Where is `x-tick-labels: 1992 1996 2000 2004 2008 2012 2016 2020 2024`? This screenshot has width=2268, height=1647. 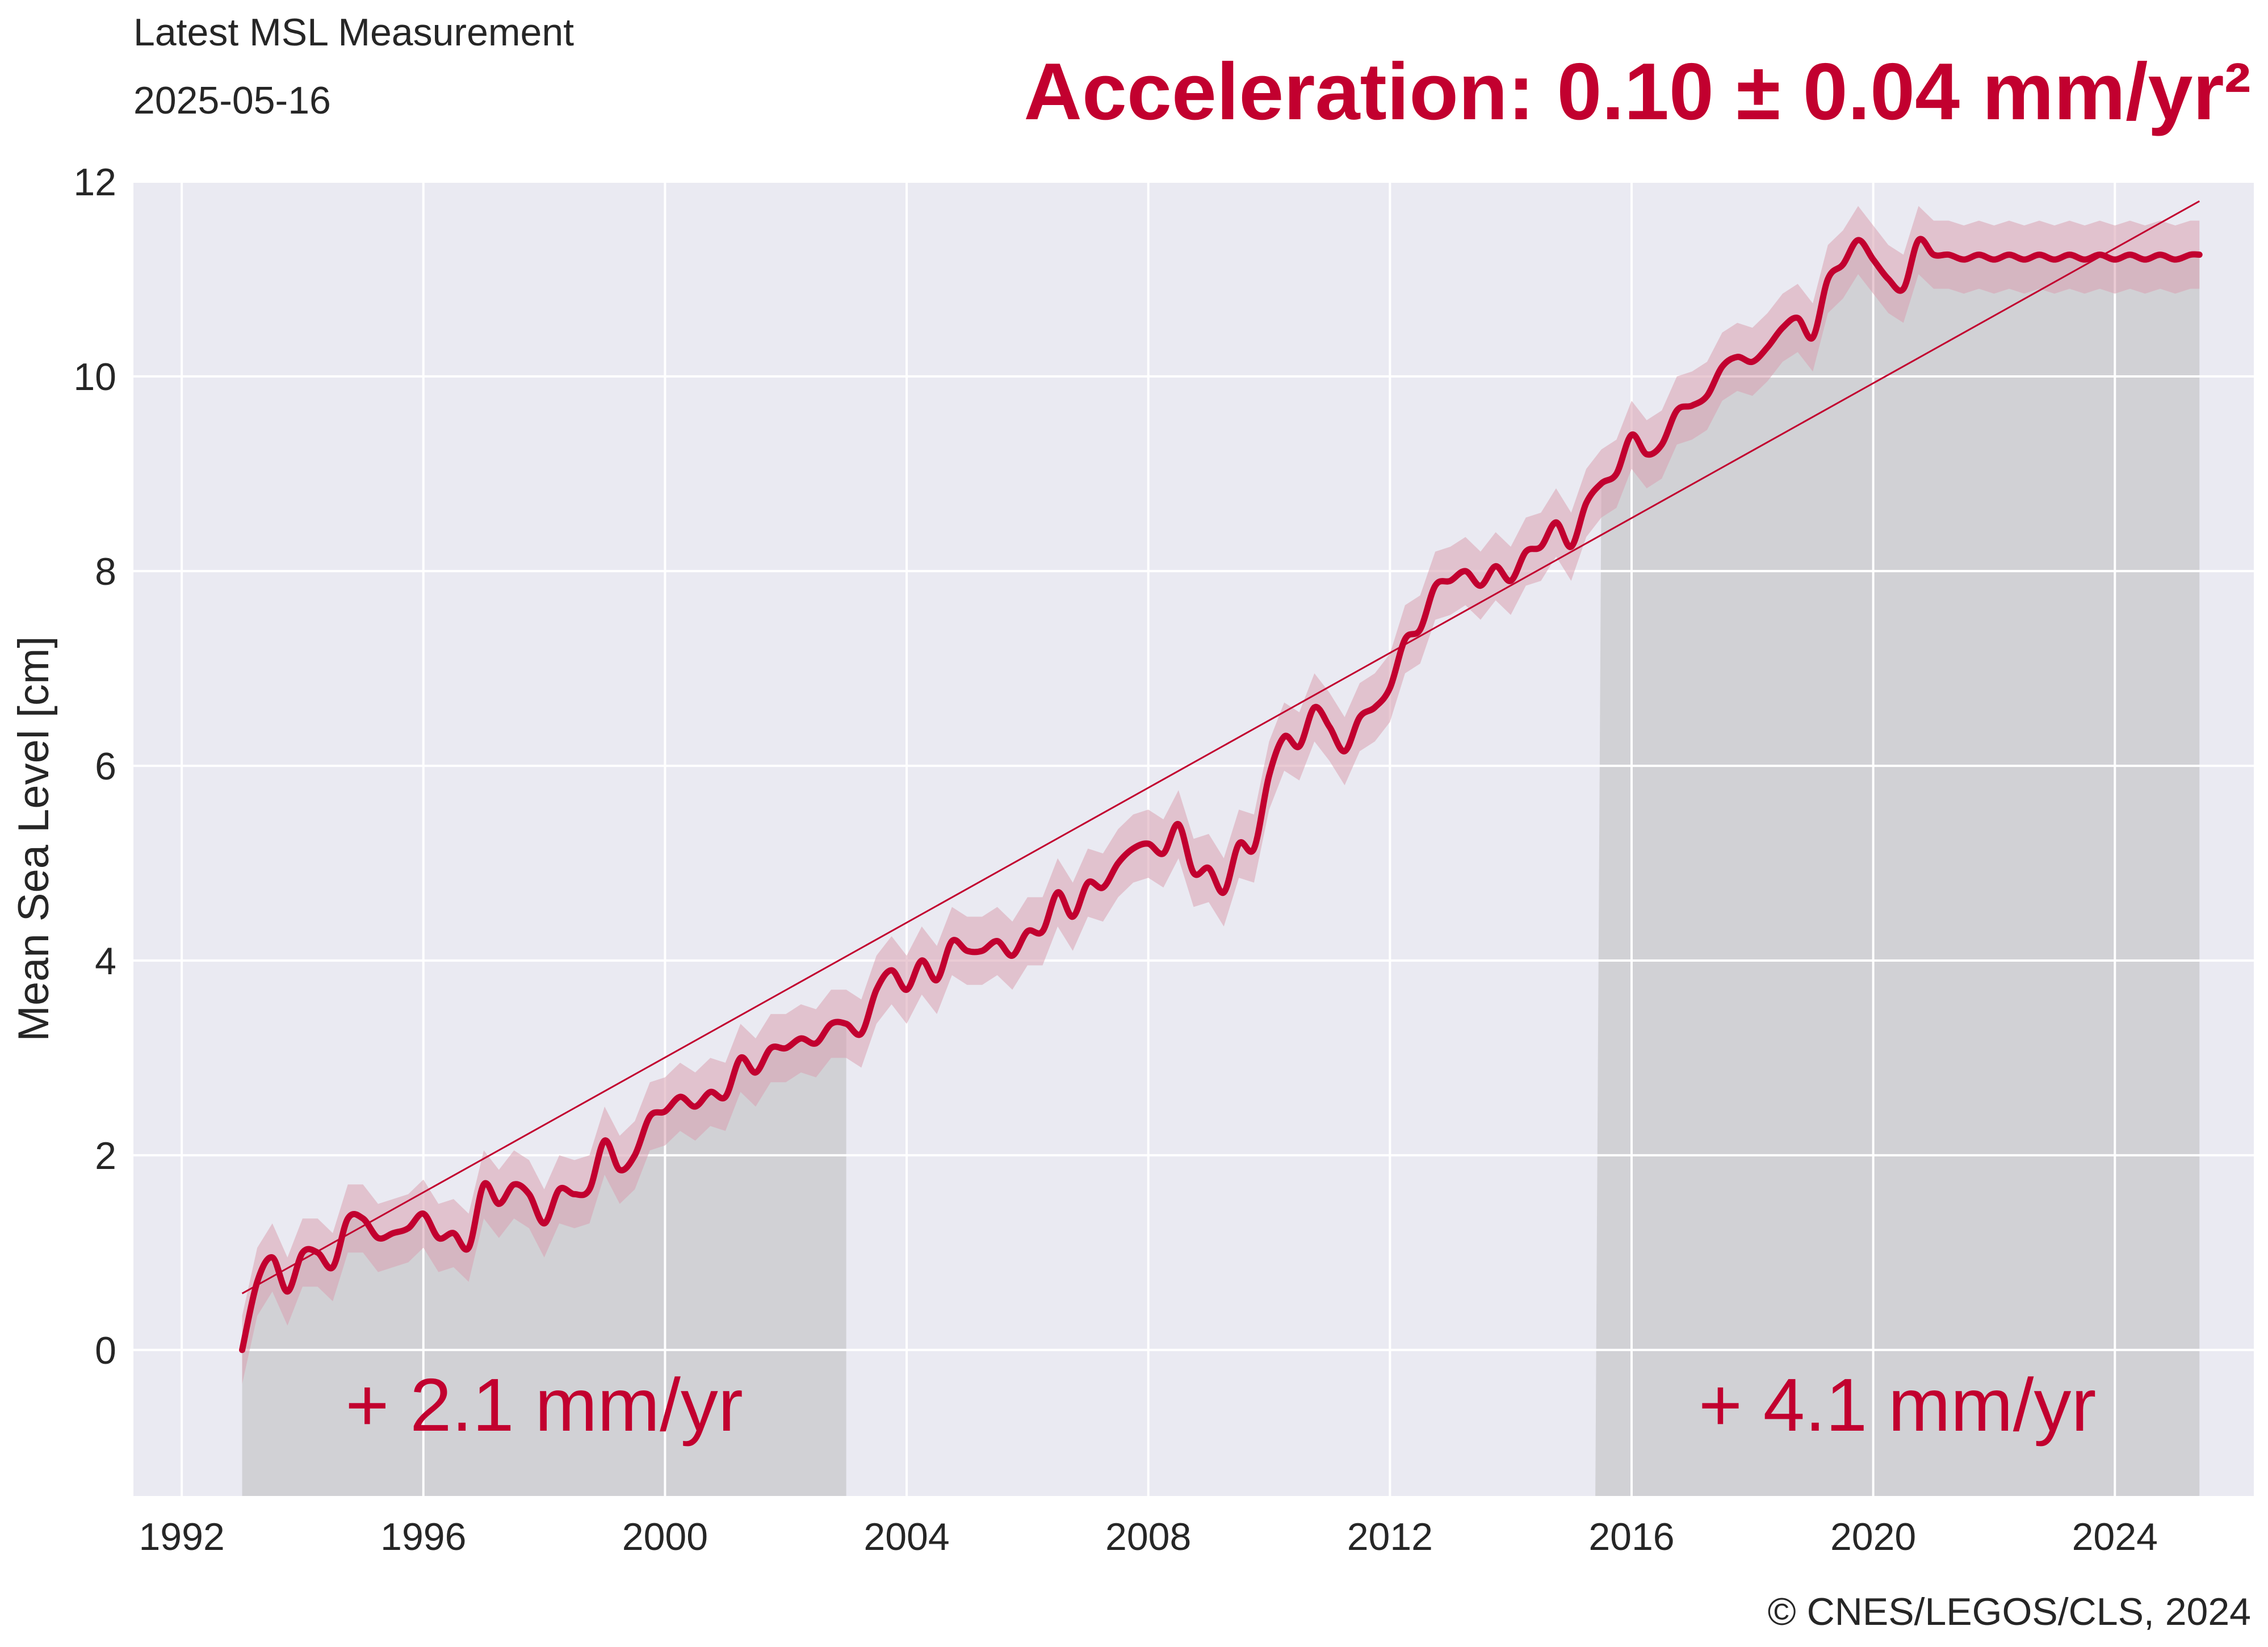 x-tick-labels: 1992 1996 2000 2004 2008 2012 2016 2020 2024 is located at coordinates (1148, 1536).